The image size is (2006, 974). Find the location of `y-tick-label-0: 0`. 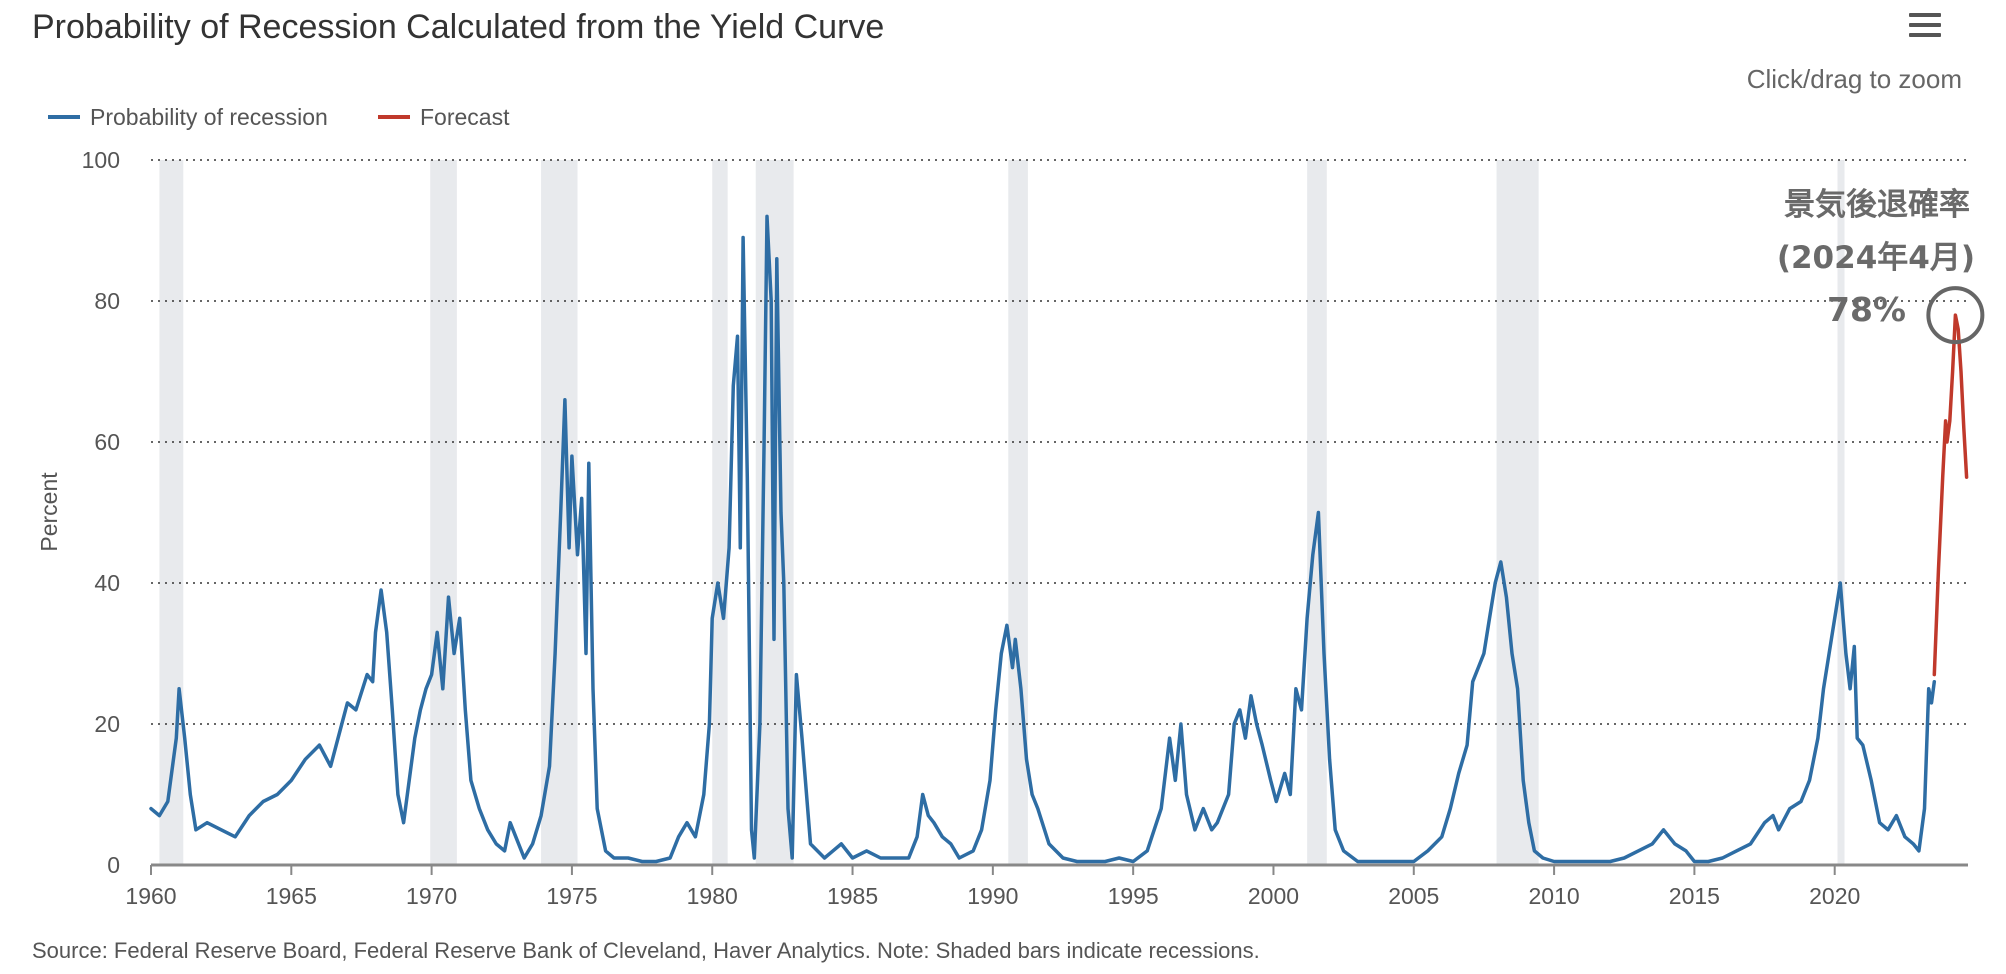

y-tick-label-0: 0 is located at coordinates (113, 865).